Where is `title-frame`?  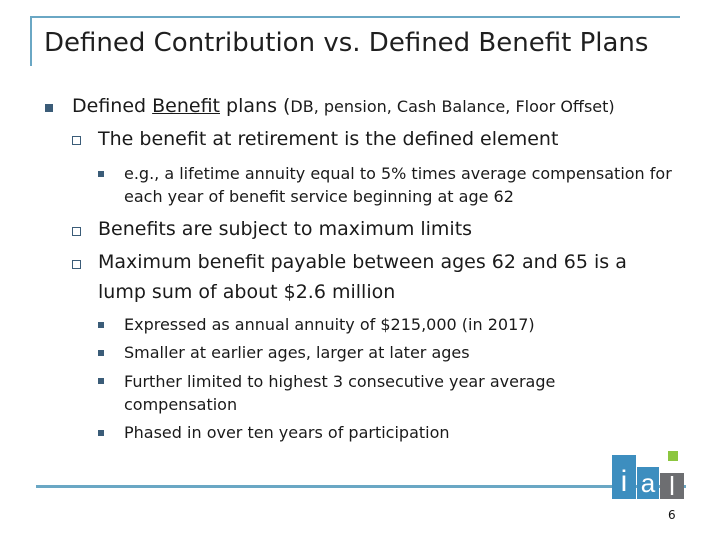
title-frame is located at coordinates (355, 41).